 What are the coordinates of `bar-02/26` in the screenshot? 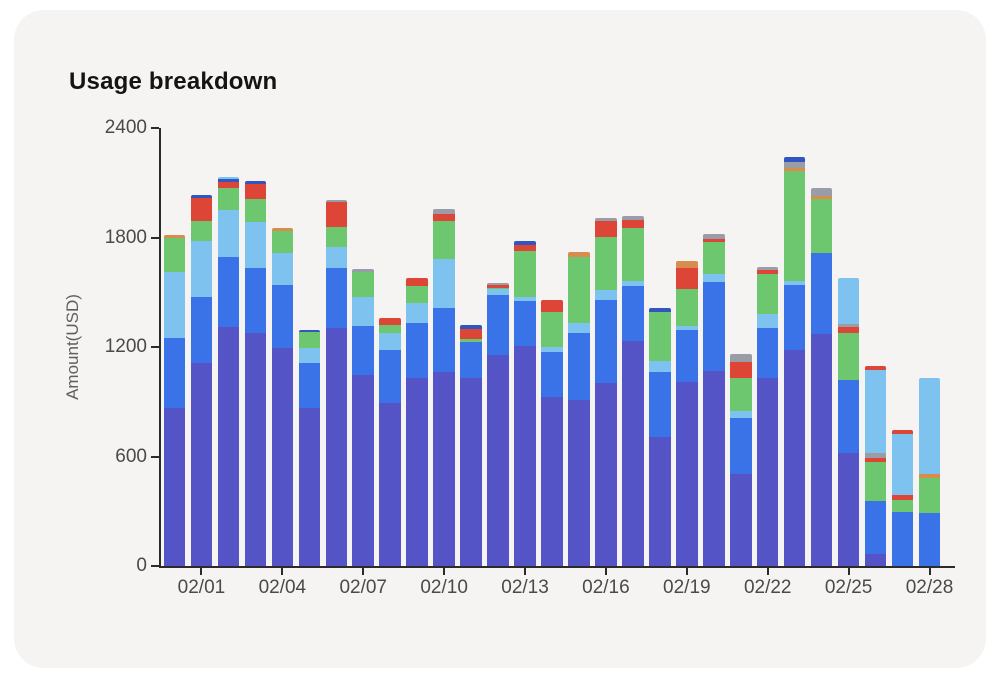 It's located at (875, 466).